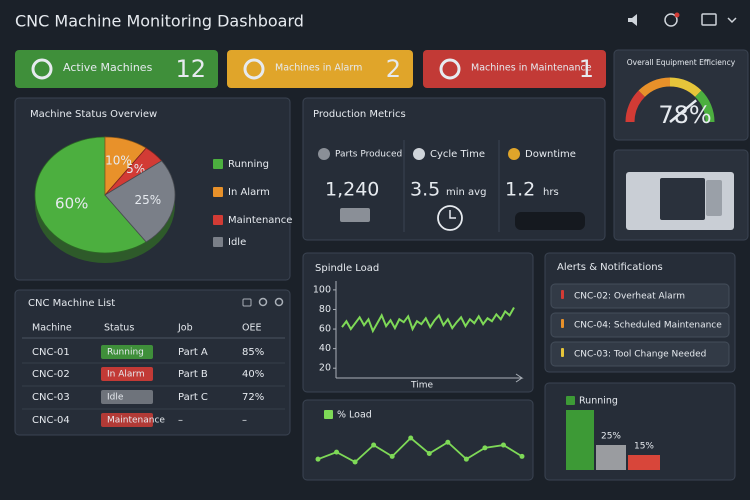  I want to click on table-cell: CNC-01, so click(51, 352).